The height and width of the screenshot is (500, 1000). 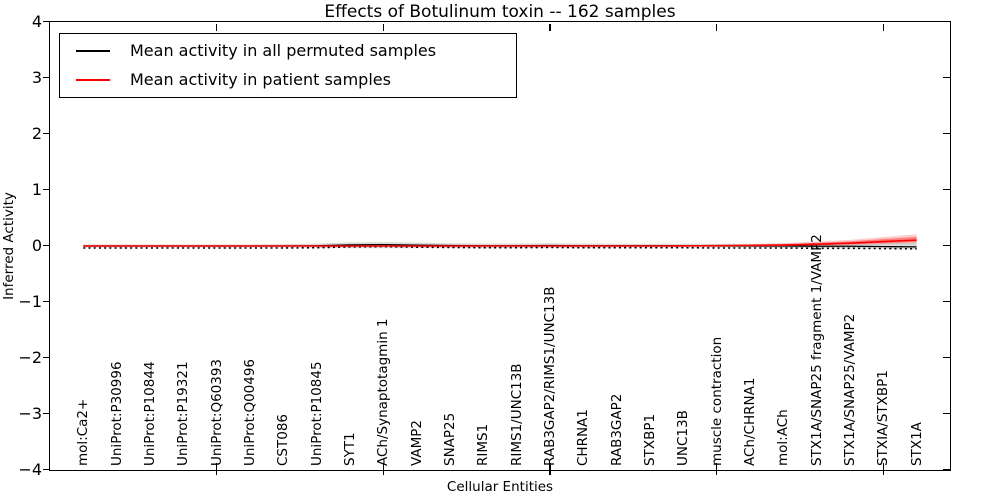 I want to click on y-tick-label: −4, so click(x=30, y=469).